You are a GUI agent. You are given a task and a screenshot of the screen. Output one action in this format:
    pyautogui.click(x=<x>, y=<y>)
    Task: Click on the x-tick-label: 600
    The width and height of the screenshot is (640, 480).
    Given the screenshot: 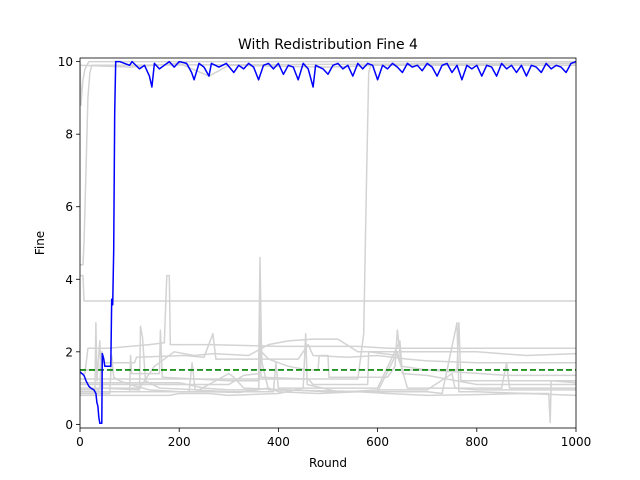 What is the action you would take?
    pyautogui.click(x=377, y=442)
    